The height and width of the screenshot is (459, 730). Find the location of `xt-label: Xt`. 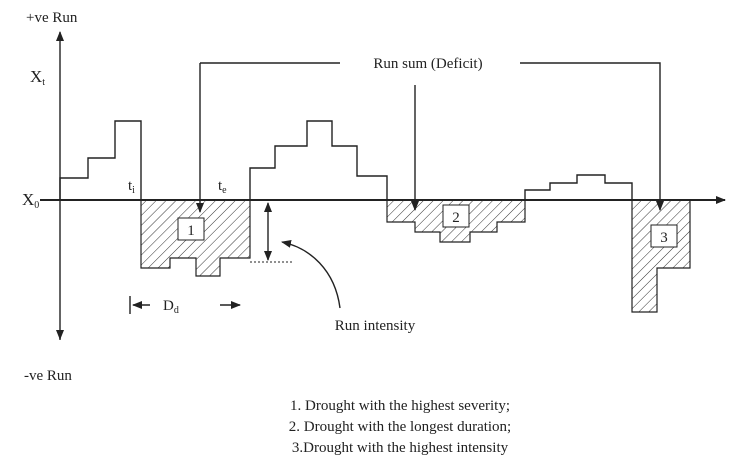

xt-label: Xt is located at coordinates (37, 77).